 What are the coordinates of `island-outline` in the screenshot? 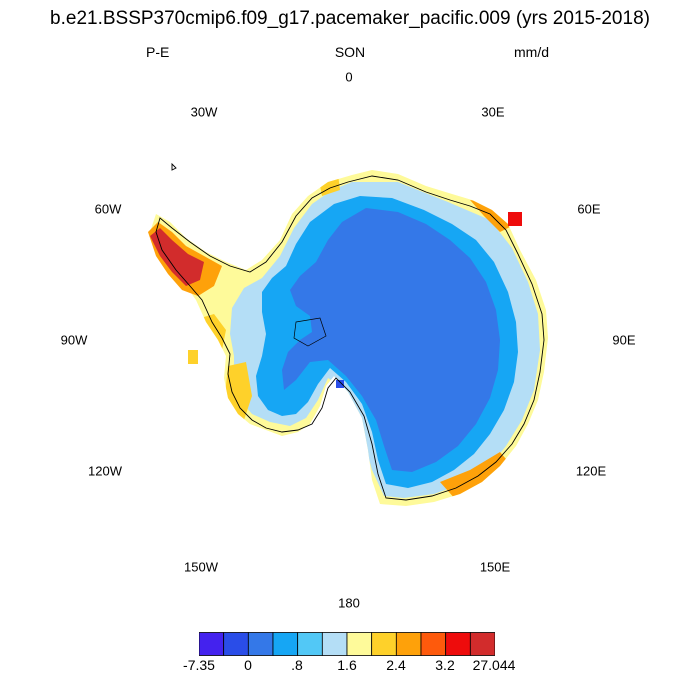 It's located at (174, 166).